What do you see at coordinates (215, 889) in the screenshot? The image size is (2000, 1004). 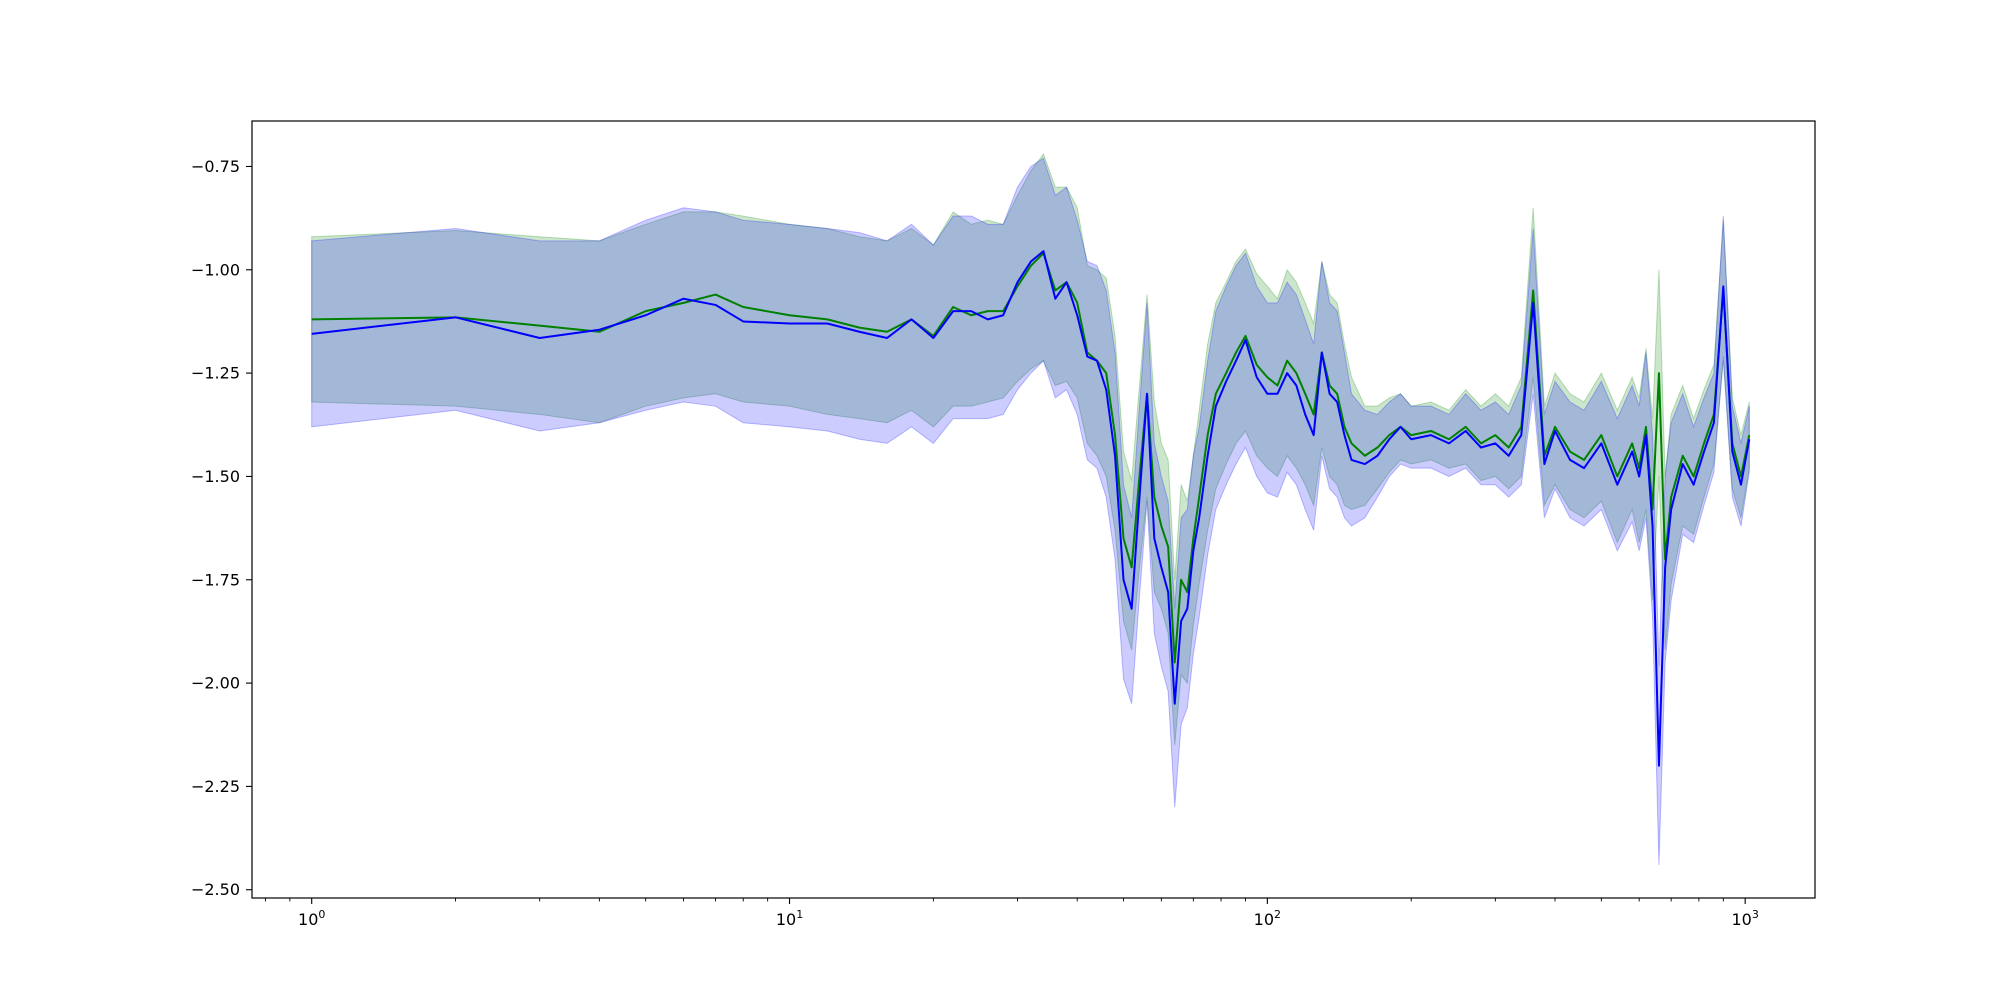 I see `y-tick-label: −2.50` at bounding box center [215, 889].